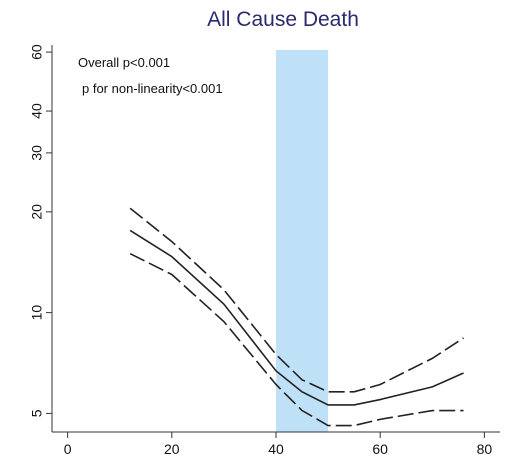 The height and width of the screenshot is (470, 509). What do you see at coordinates (302, 241) in the screenshot?
I see `shaded-region` at bounding box center [302, 241].